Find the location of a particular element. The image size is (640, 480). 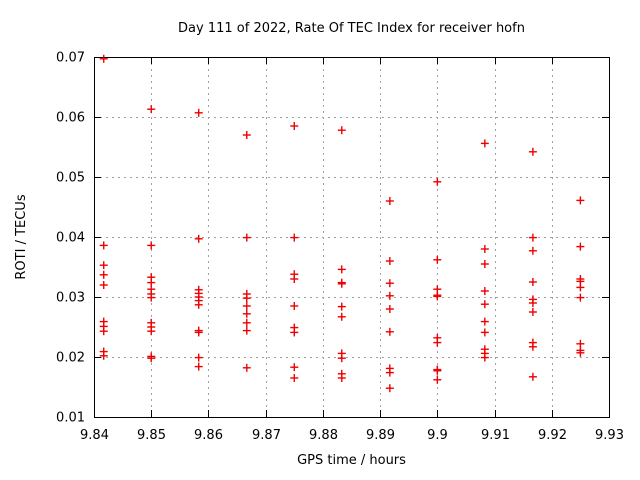

svg-text: 0.06 is located at coordinates (70, 118).